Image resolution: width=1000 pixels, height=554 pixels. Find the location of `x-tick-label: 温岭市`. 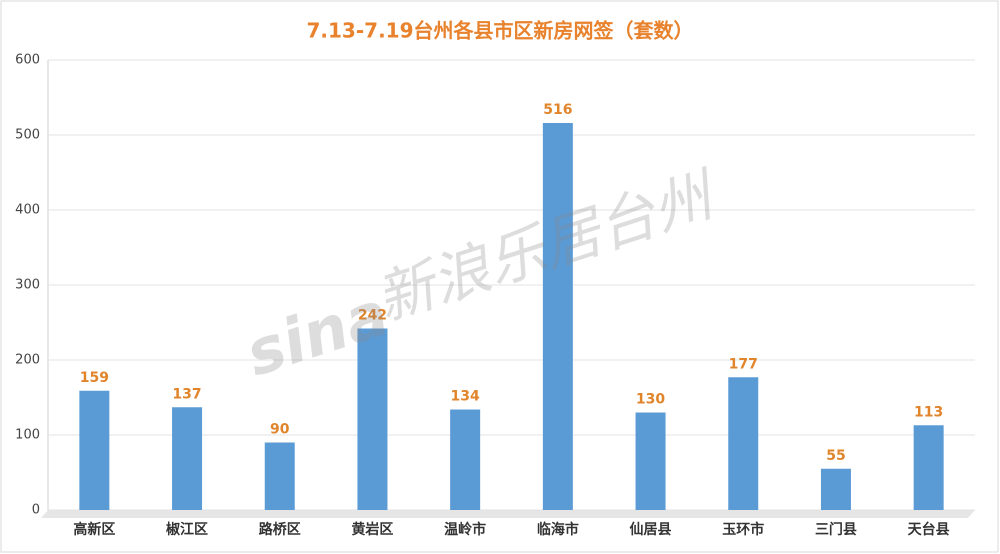

x-tick-label: 温岭市 is located at coordinates (465, 529).